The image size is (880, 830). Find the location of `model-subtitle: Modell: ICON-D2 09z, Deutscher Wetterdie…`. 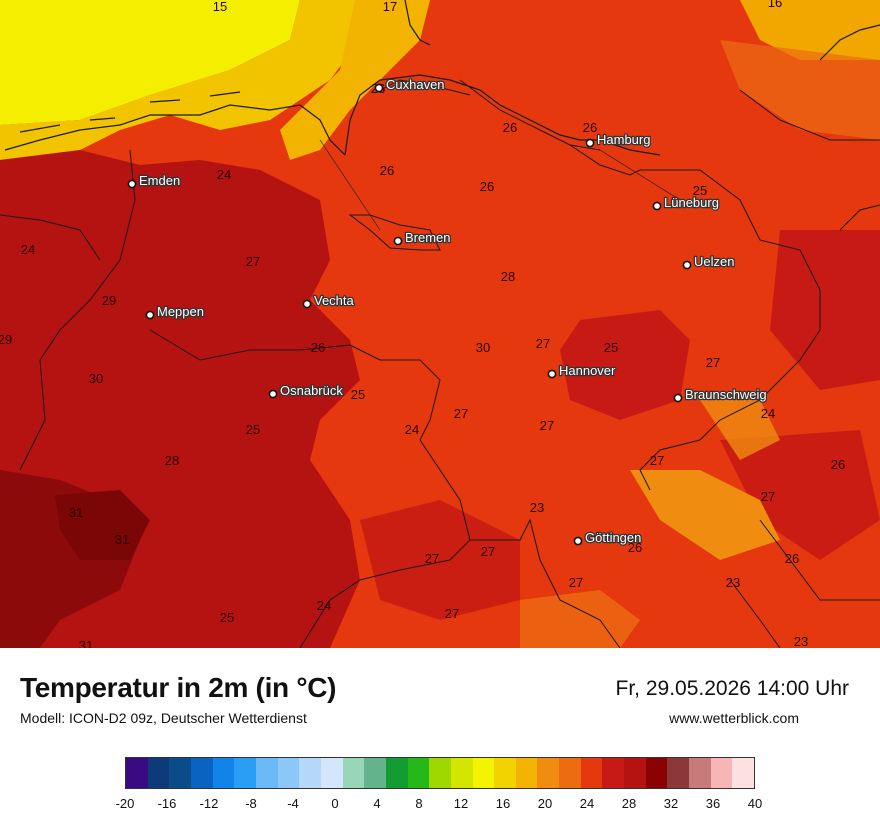

model-subtitle: Modell: ICON-D2 09z, Deutscher Wetterdie… is located at coordinates (163, 718).